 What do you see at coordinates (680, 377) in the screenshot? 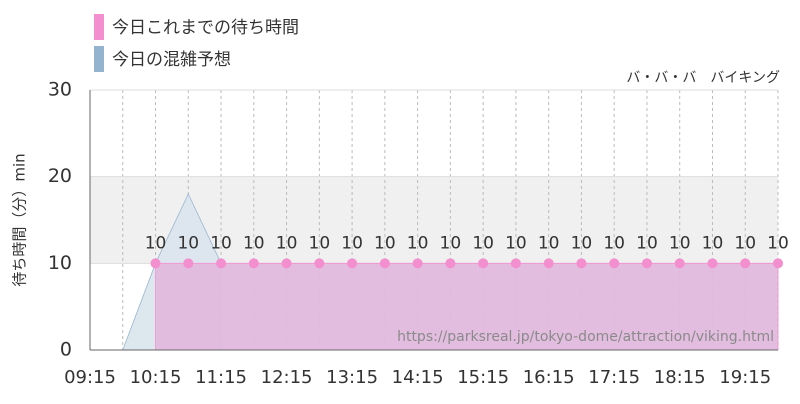
I see `x-tick-label: 18:15` at bounding box center [680, 377].